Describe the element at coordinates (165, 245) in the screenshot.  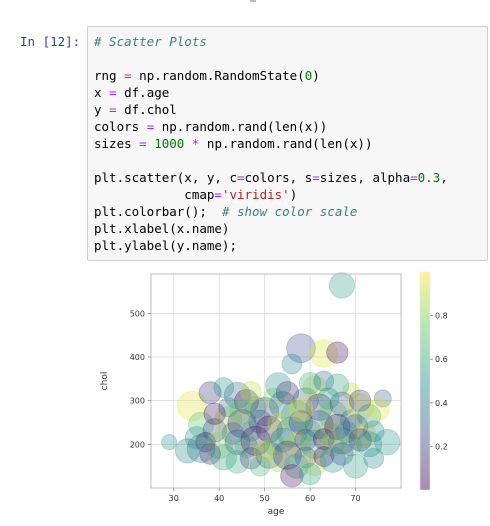
I see `code-token: plt.ylabel(y.name);` at that location.